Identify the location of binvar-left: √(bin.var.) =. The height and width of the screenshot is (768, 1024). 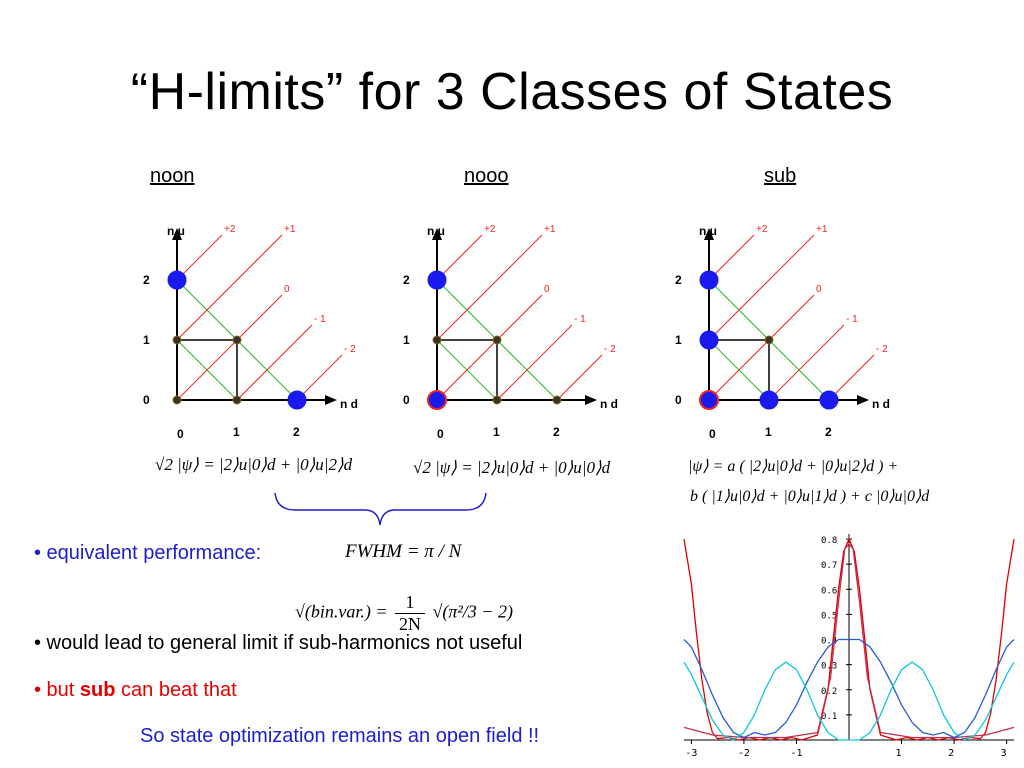
(344, 611).